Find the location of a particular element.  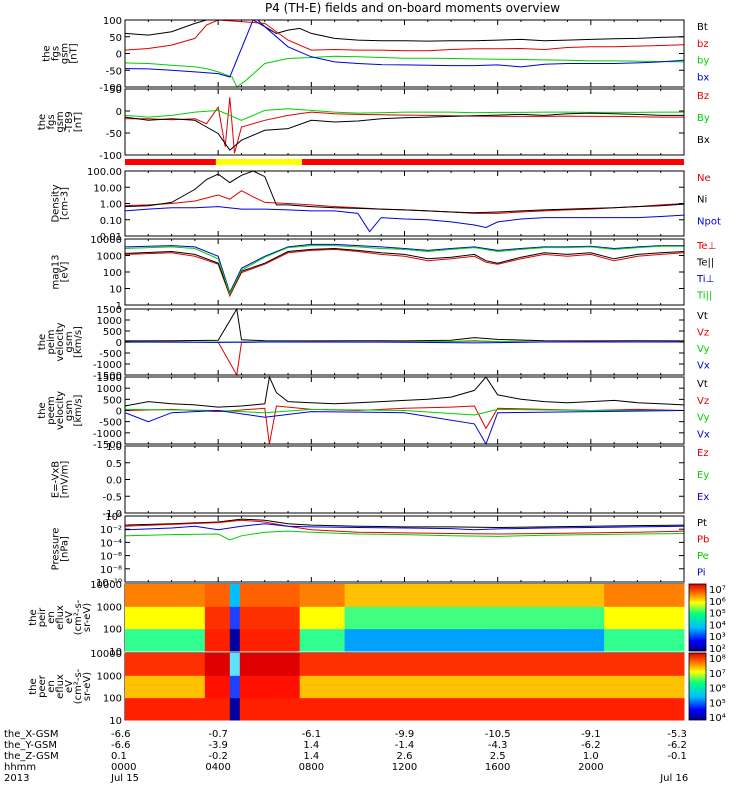

ephemeris-value: 0.1 is located at coordinates (119, 756).